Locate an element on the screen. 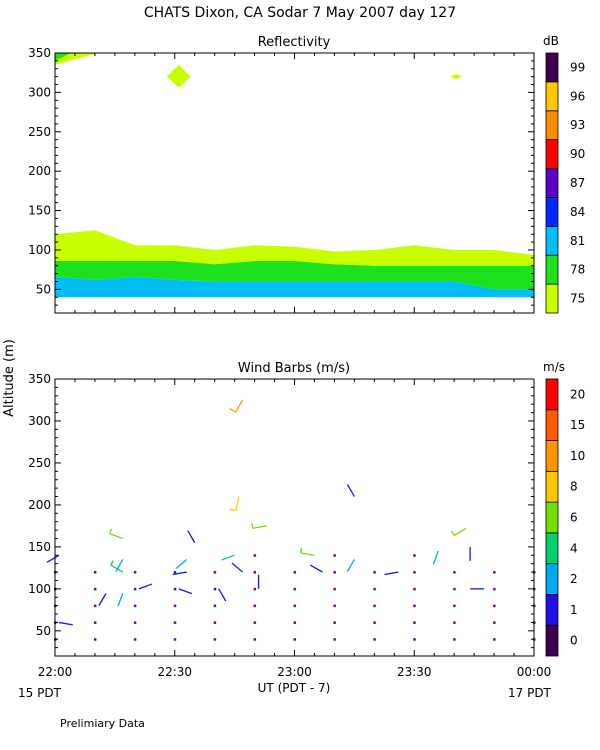 The image size is (600, 750). wind-colorbar-label: 10 is located at coordinates (577, 456).